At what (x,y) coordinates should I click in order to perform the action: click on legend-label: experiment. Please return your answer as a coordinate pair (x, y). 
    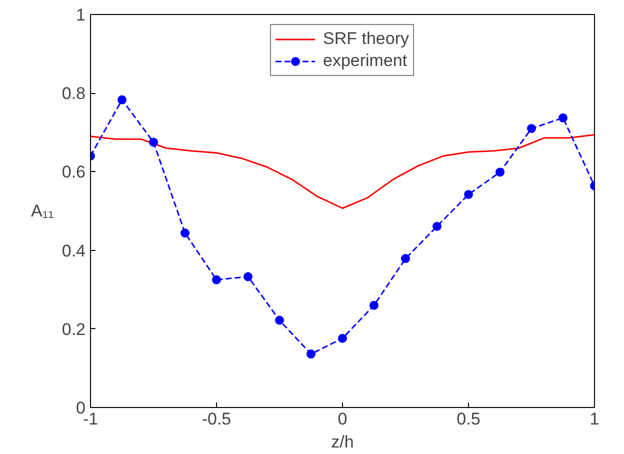
    Looking at the image, I should click on (365, 61).